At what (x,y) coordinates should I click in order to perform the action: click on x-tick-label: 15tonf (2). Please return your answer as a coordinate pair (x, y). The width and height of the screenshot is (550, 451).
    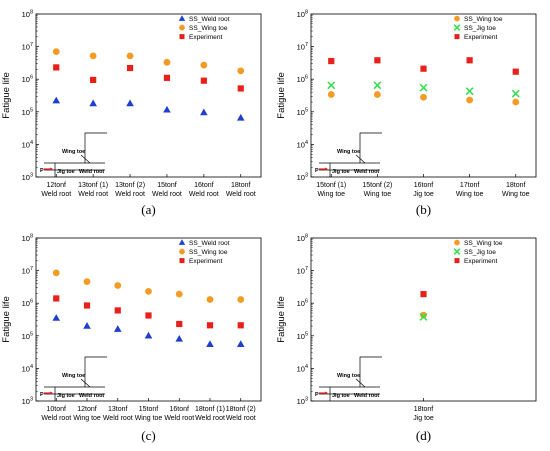
    Looking at the image, I should click on (377, 185).